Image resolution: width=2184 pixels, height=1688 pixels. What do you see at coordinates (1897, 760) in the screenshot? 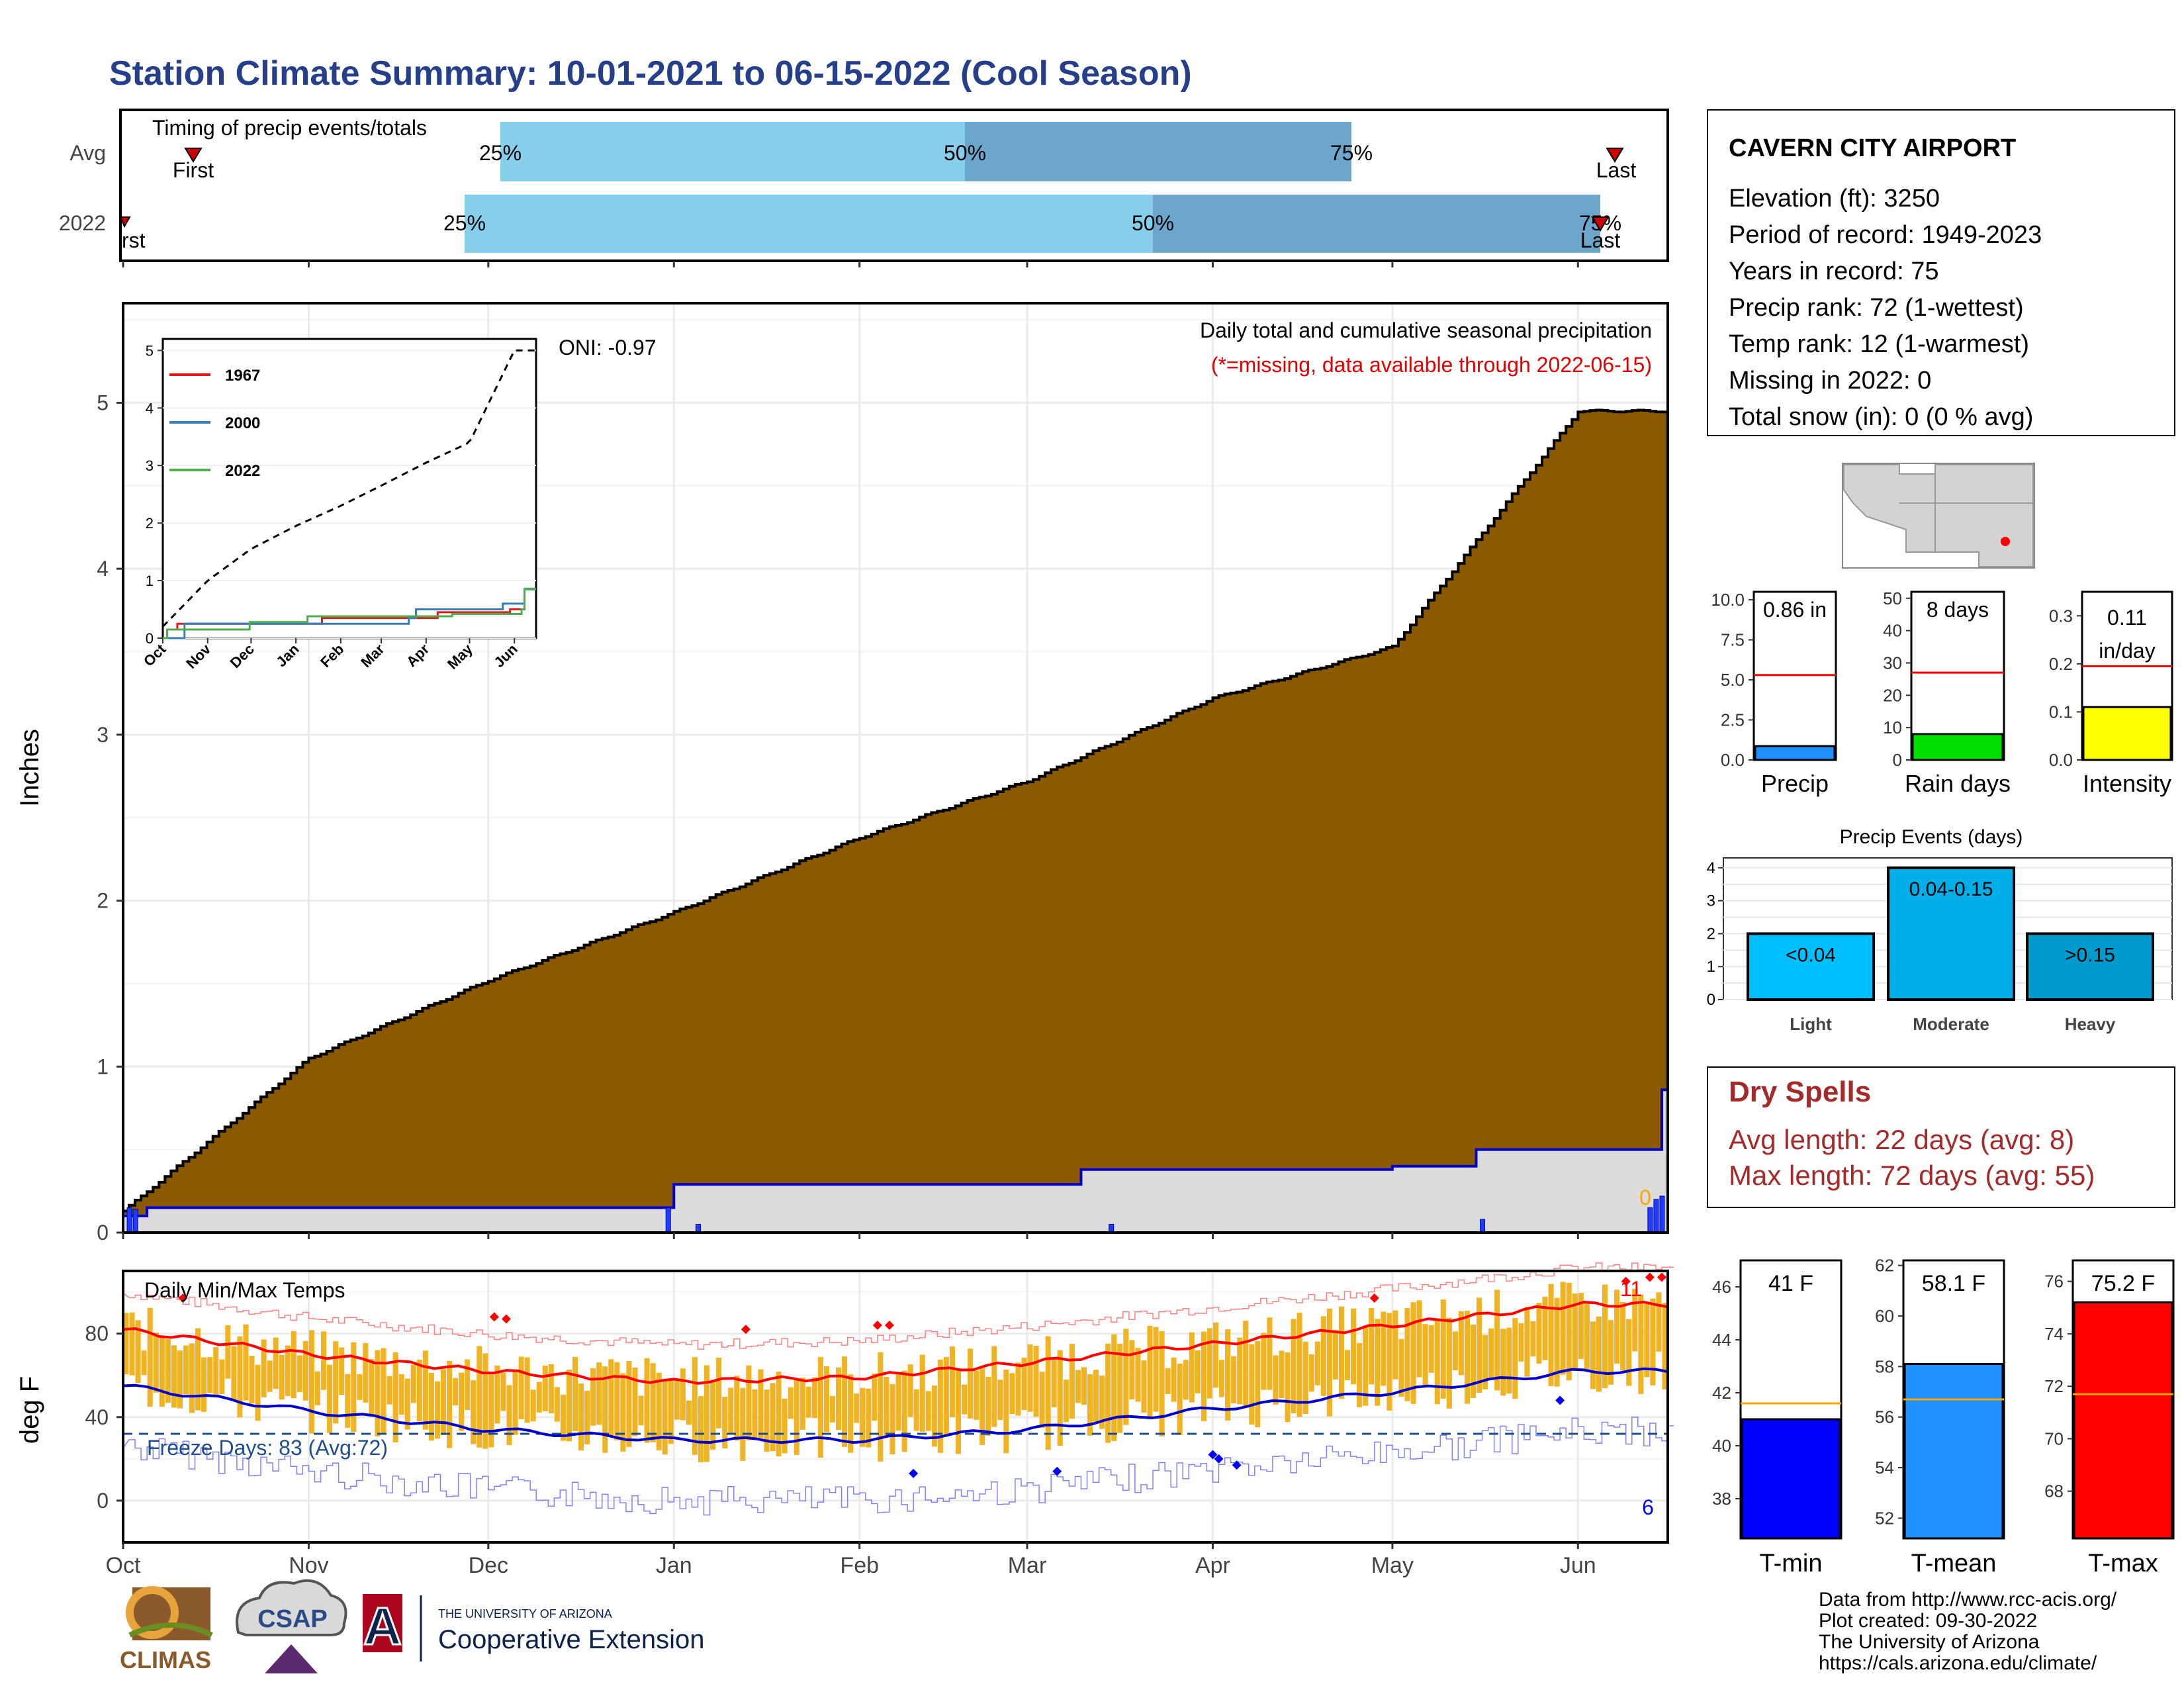
I see `mini-bar-tick-label: 0` at bounding box center [1897, 760].